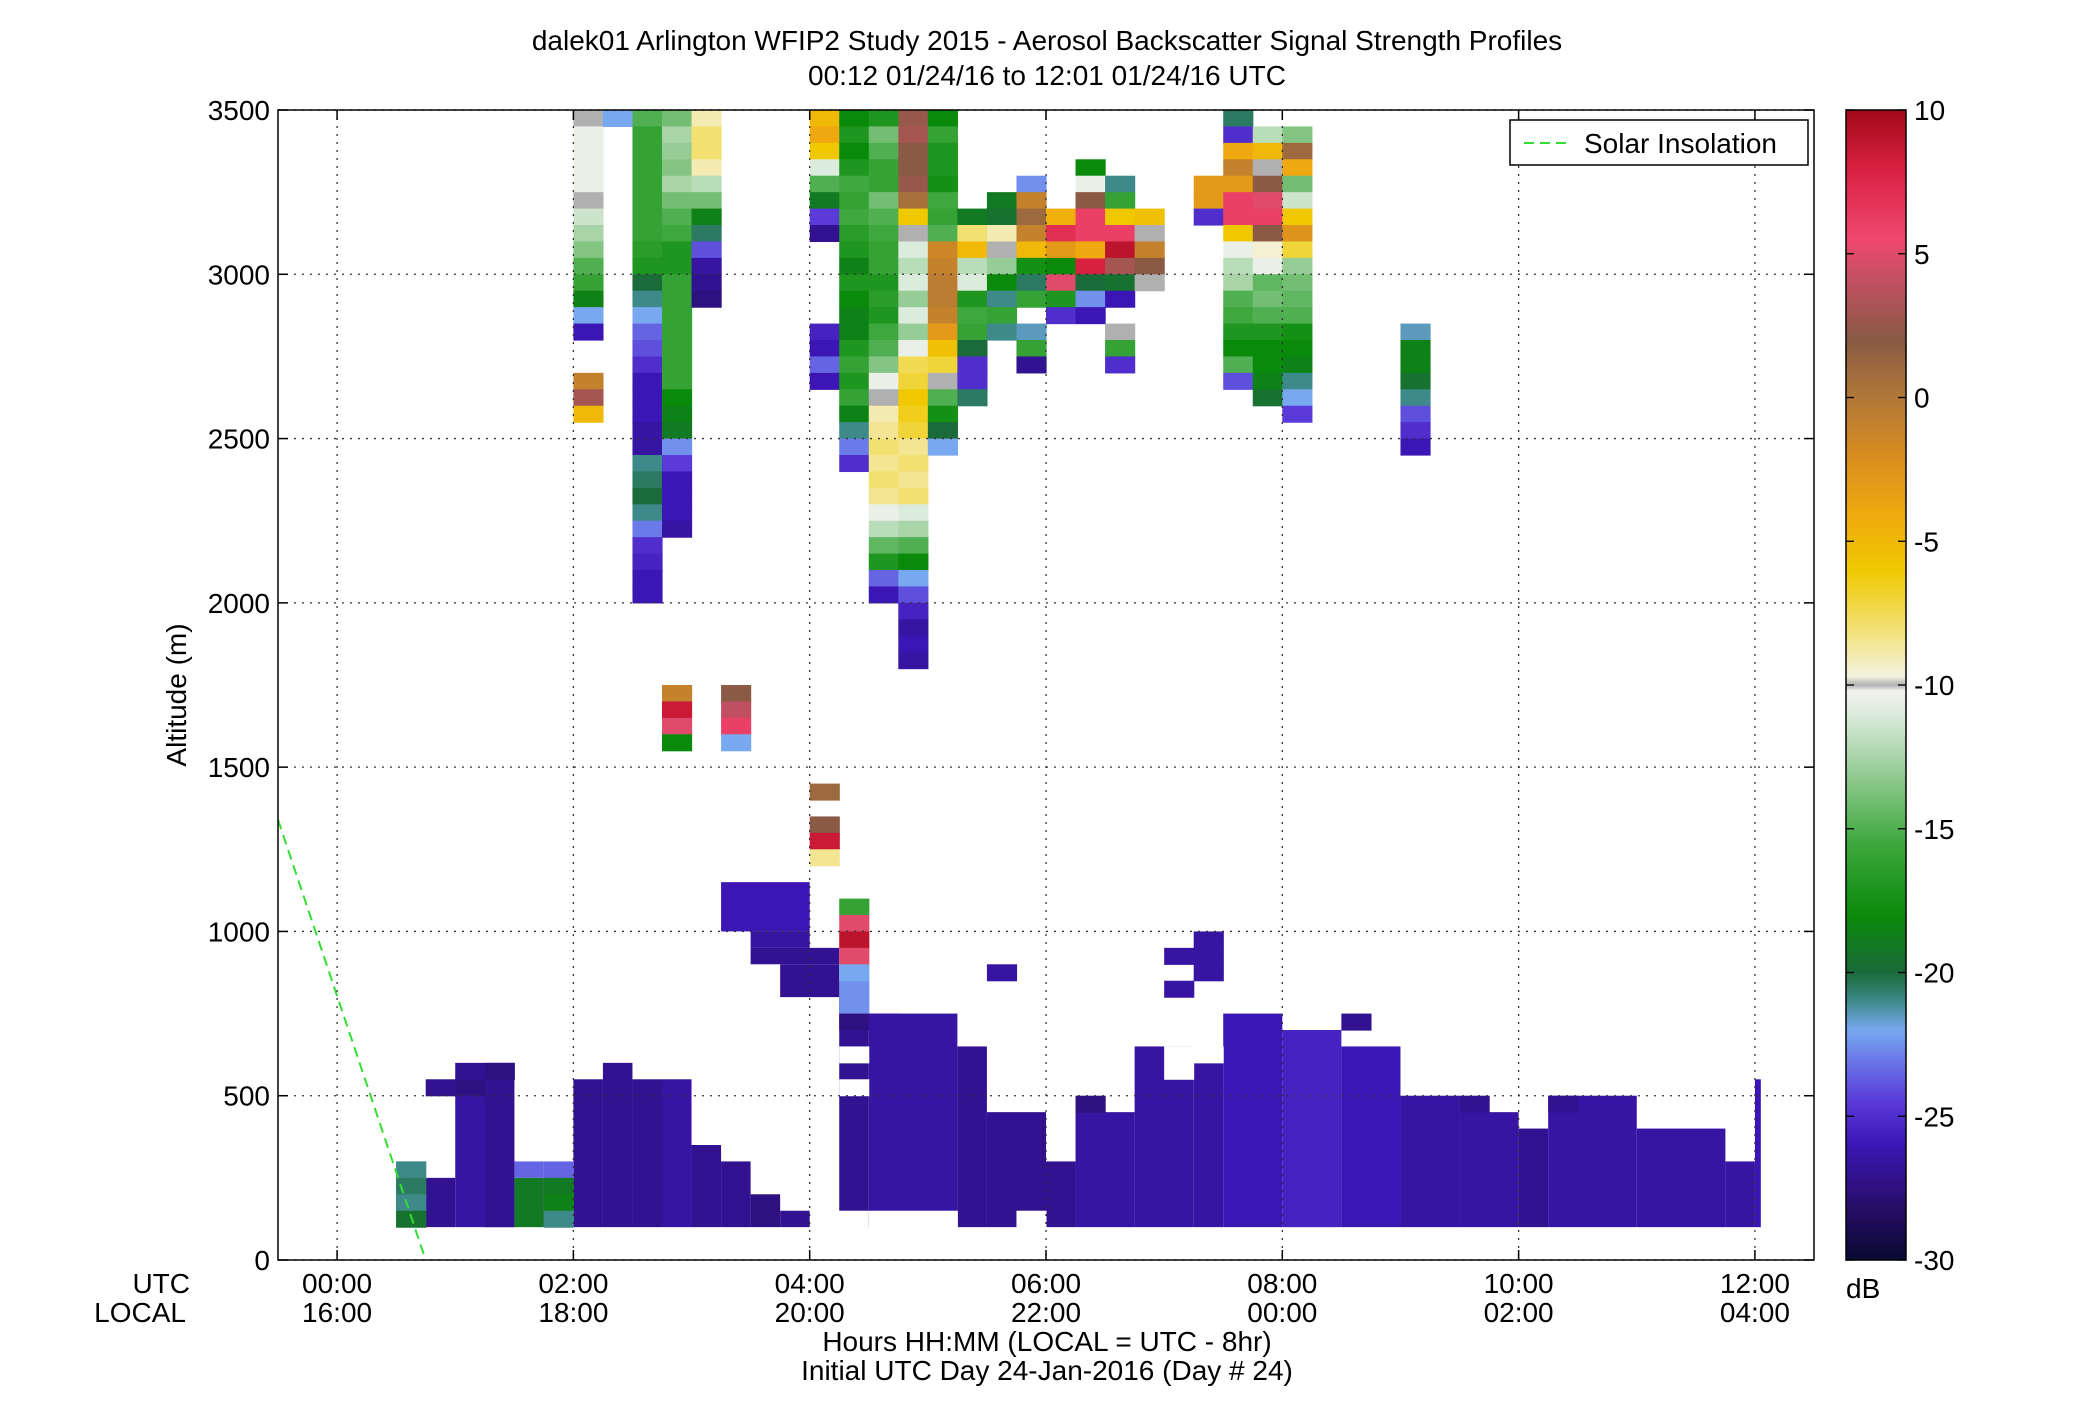  I want to click on colorbar-tick-label: -5, so click(1926, 541).